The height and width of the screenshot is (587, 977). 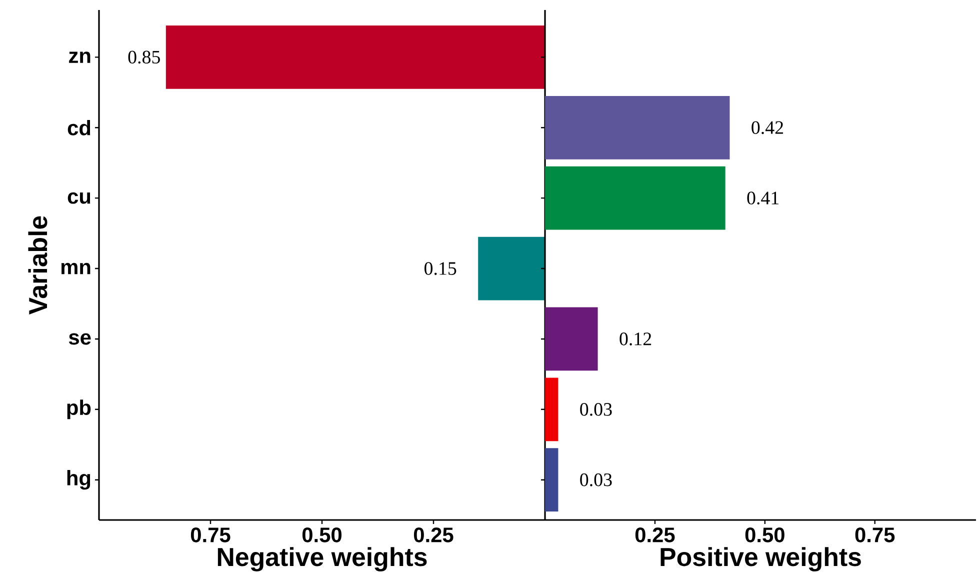 What do you see at coordinates (144, 57) in the screenshot?
I see `data-label: 0.85` at bounding box center [144, 57].